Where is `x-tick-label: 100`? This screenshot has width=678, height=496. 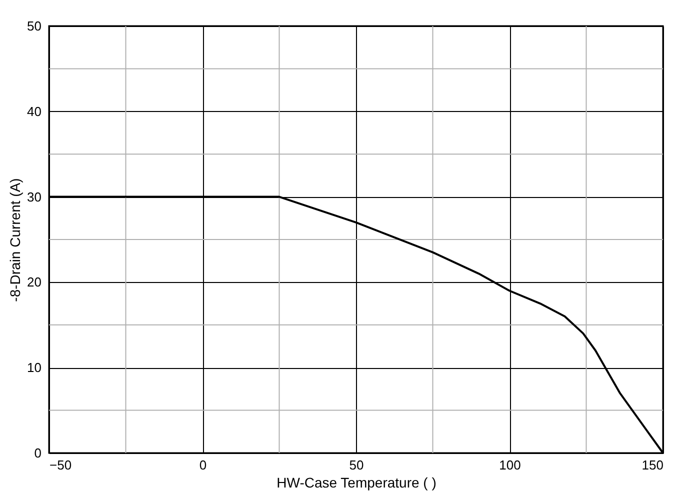 x-tick-label: 100 is located at coordinates (510, 465).